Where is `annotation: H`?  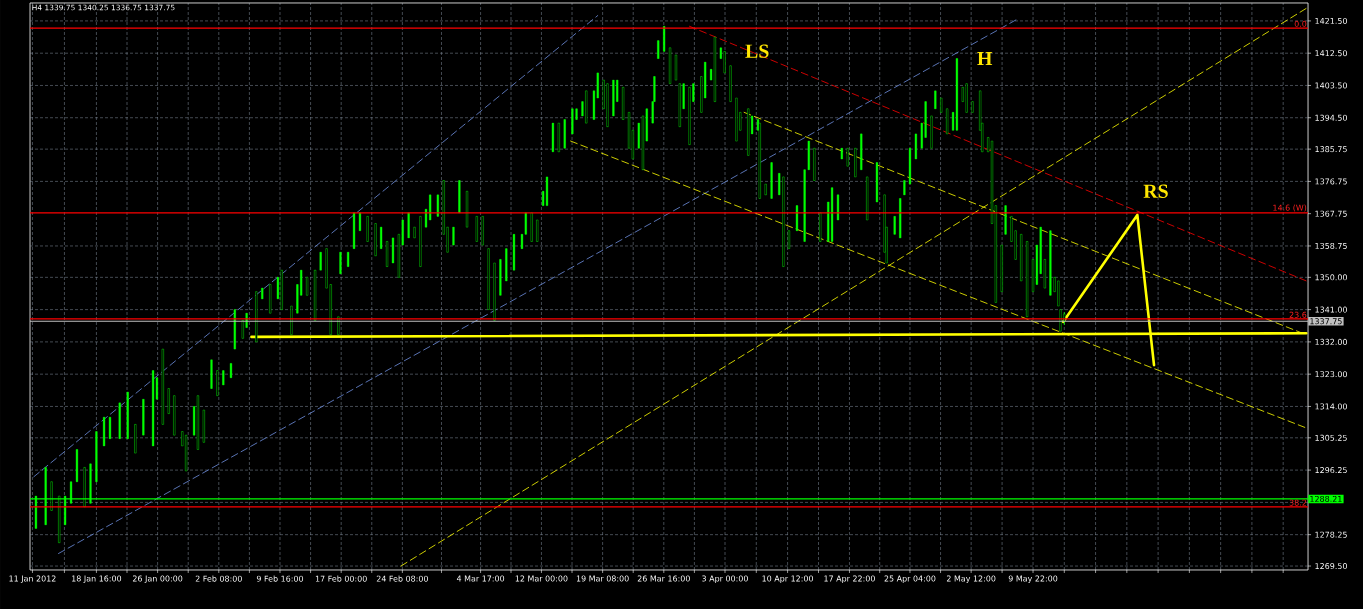 annotation: H is located at coordinates (985, 59).